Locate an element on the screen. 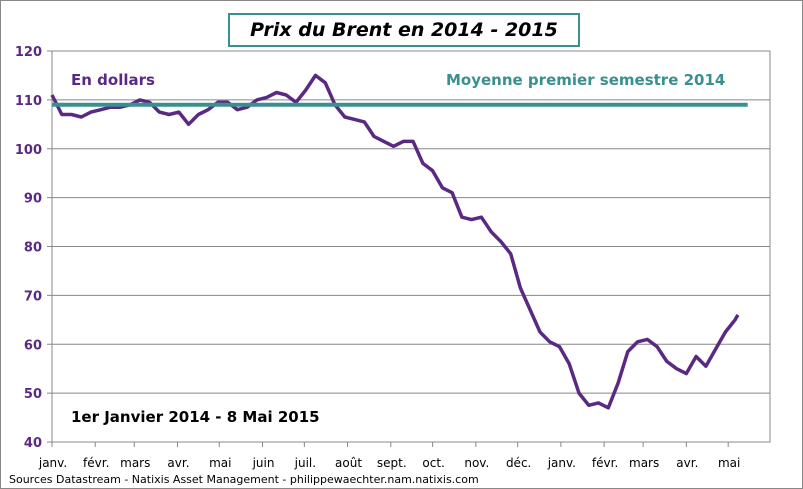 Image resolution: width=803 pixels, height=489 pixels. x-tick-label: oct. is located at coordinates (433, 463).